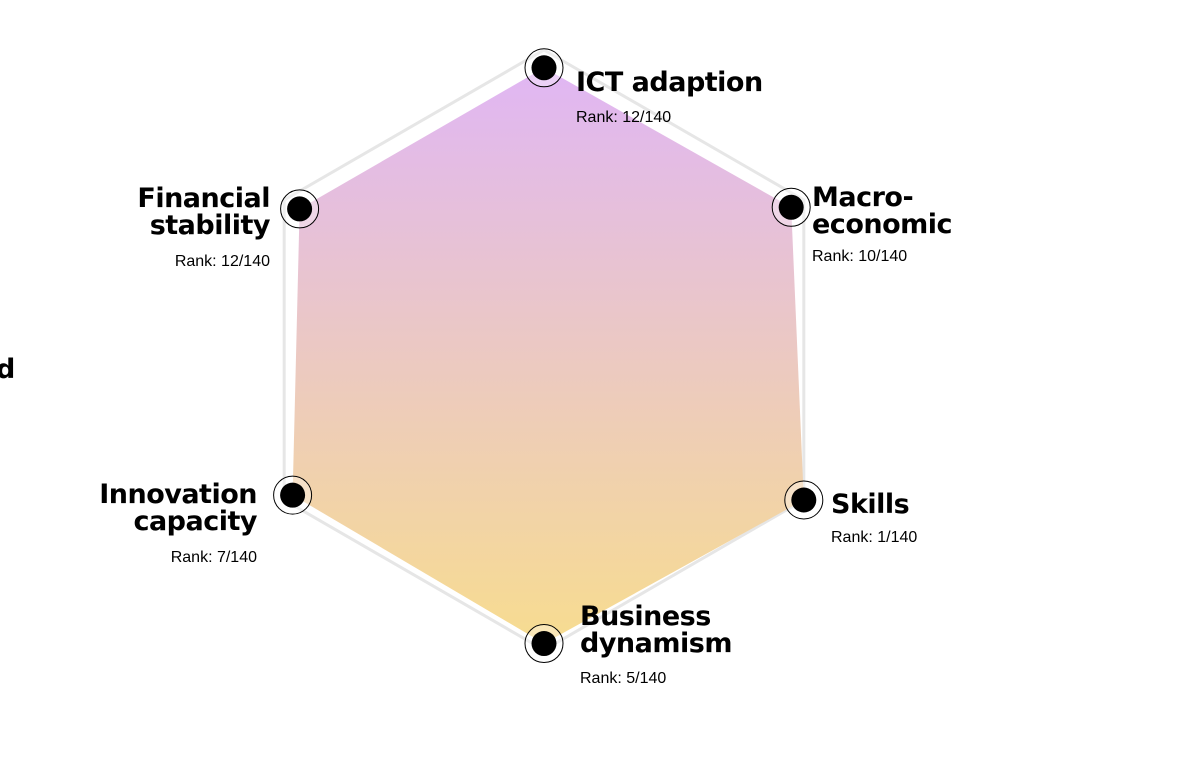 This screenshot has width=1200, height=772. Describe the element at coordinates (645, 616) in the screenshot. I see `axis-label-line: Business` at that location.